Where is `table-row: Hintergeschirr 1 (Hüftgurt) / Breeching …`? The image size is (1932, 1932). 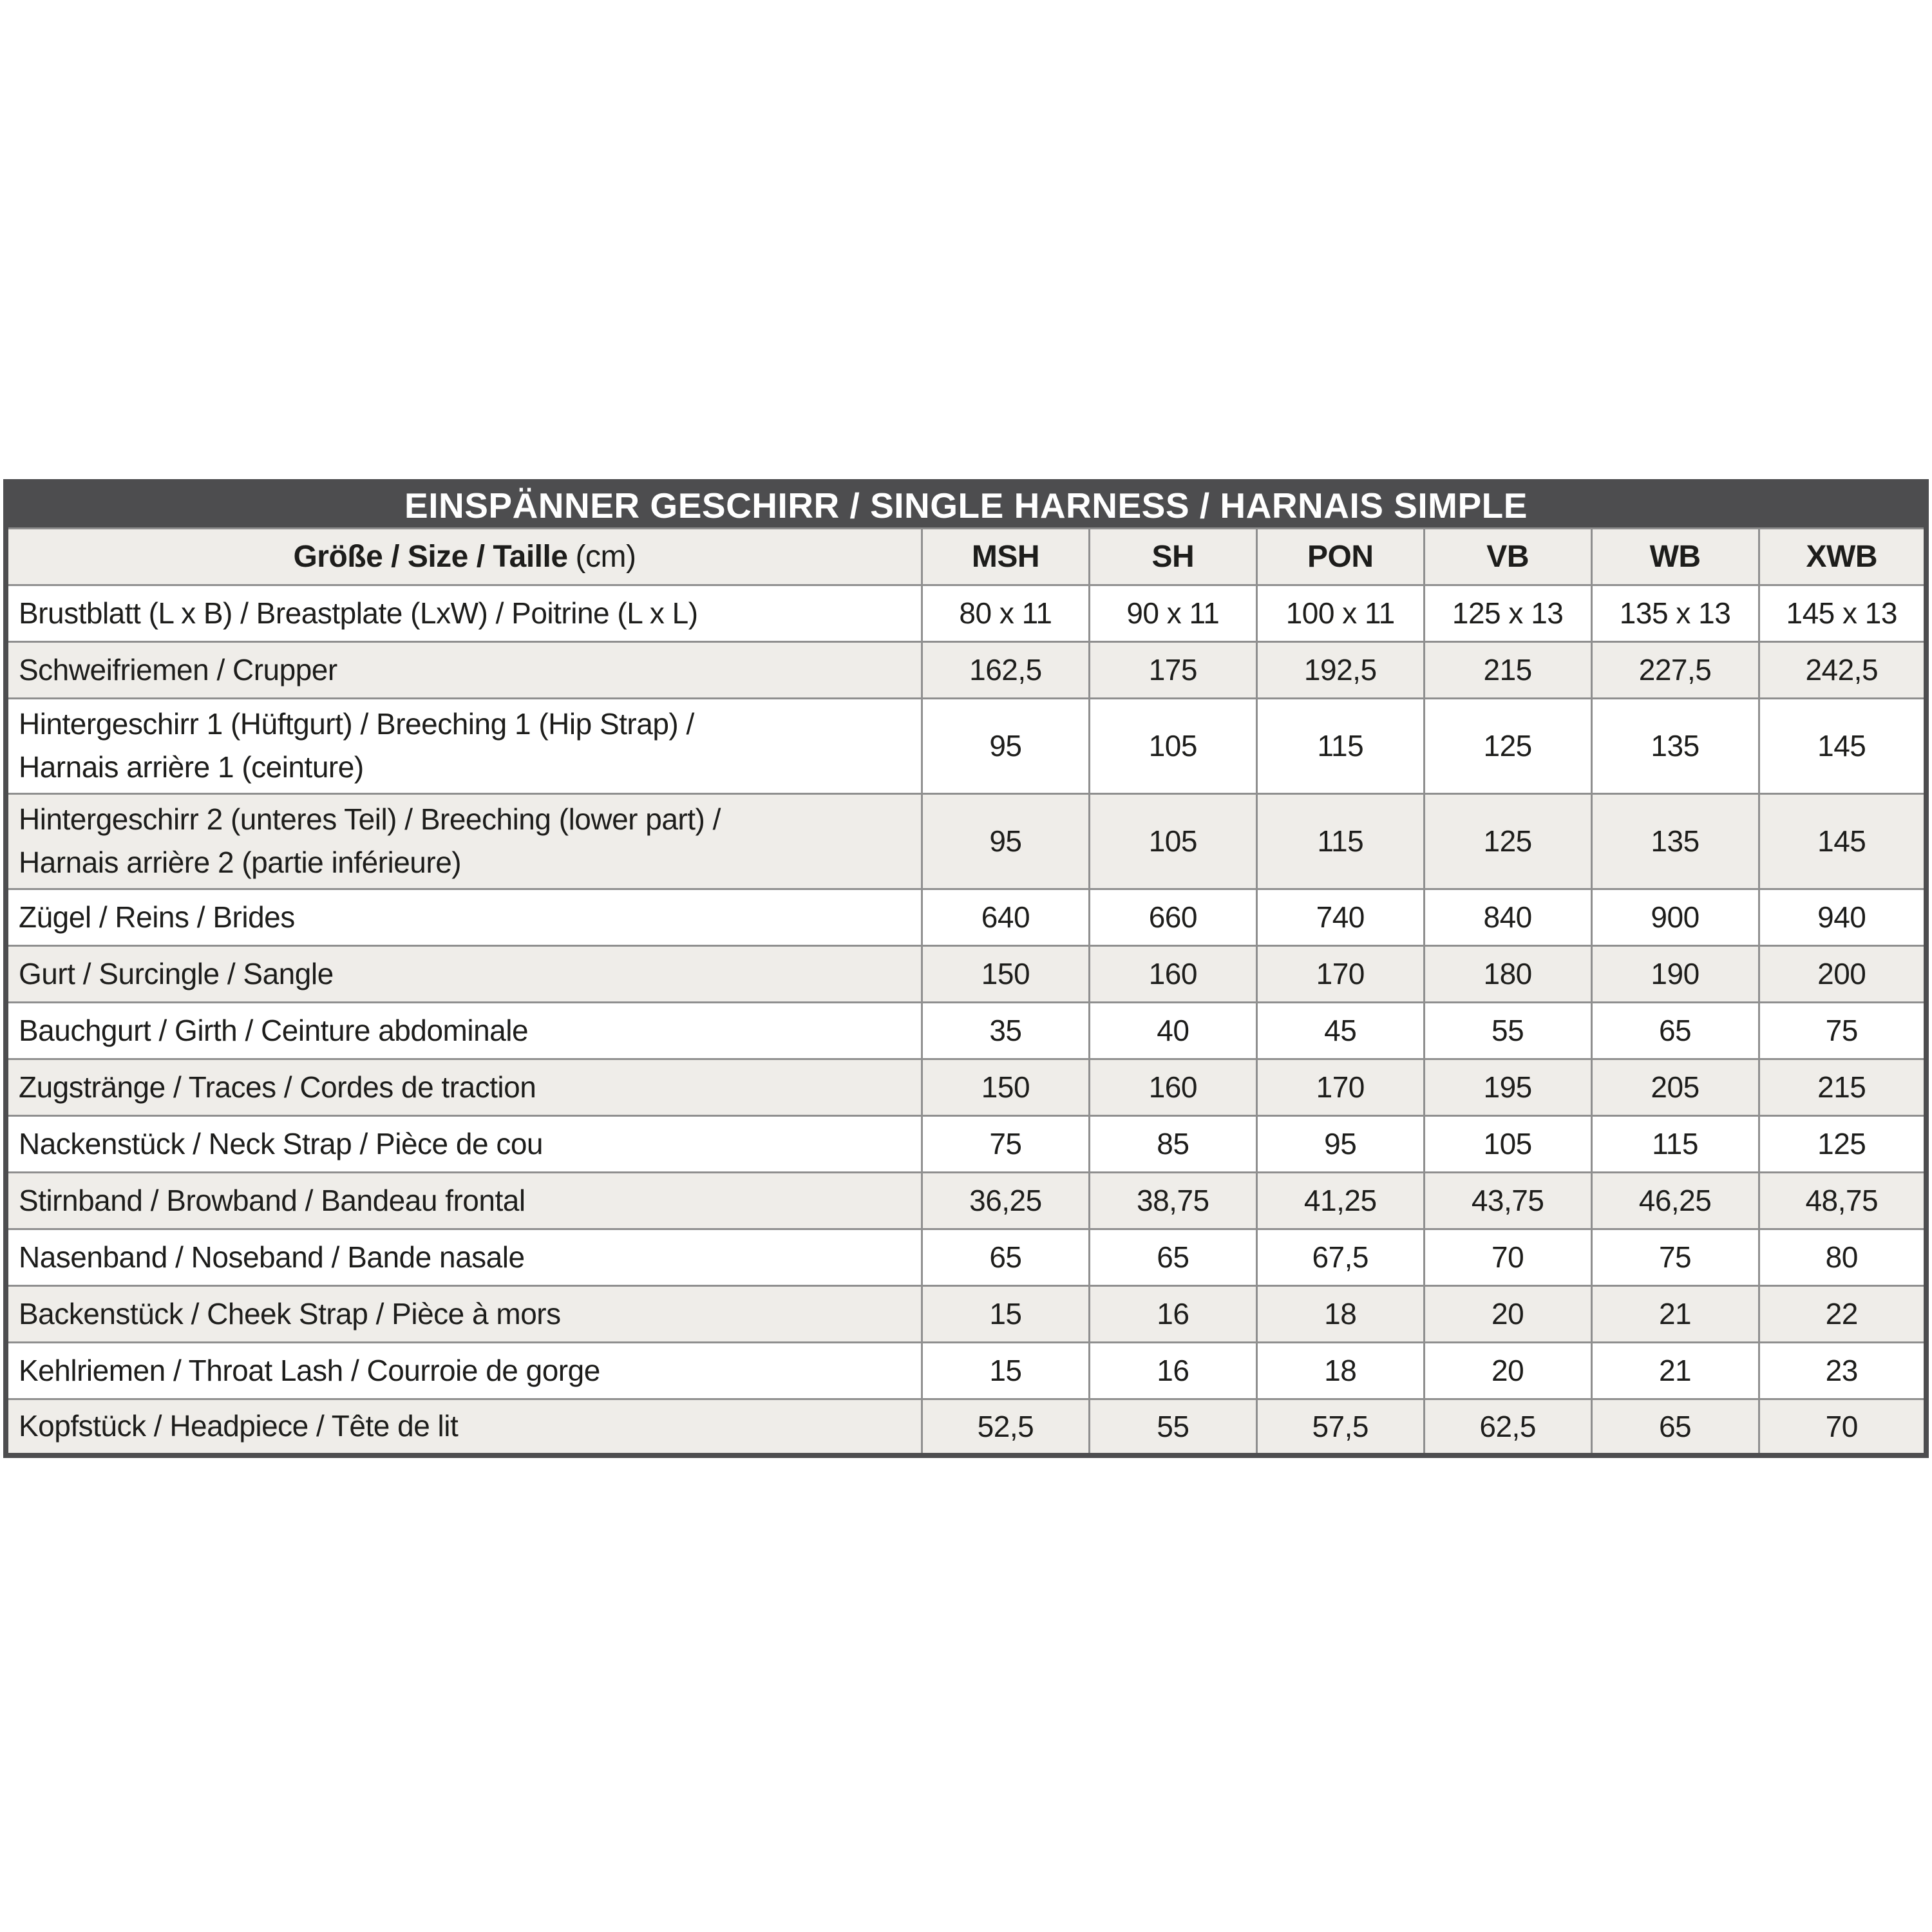
table-row: Hintergeschirr 1 (Hüftgurt) / Breeching … is located at coordinates (966, 746).